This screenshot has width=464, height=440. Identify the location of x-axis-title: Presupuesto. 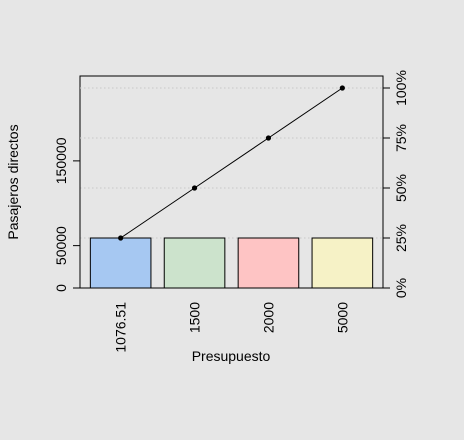
(231, 356).